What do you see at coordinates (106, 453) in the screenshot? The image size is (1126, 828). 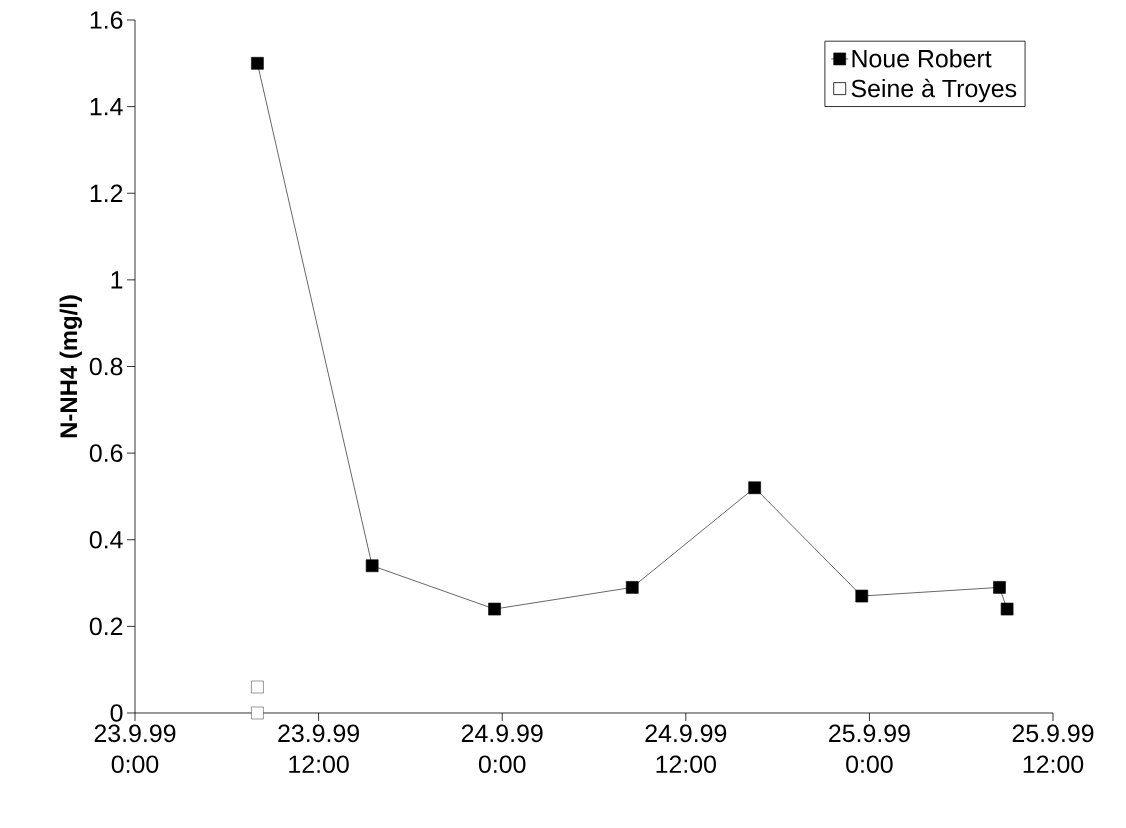 I see `y-tick-label: 0.6` at bounding box center [106, 453].